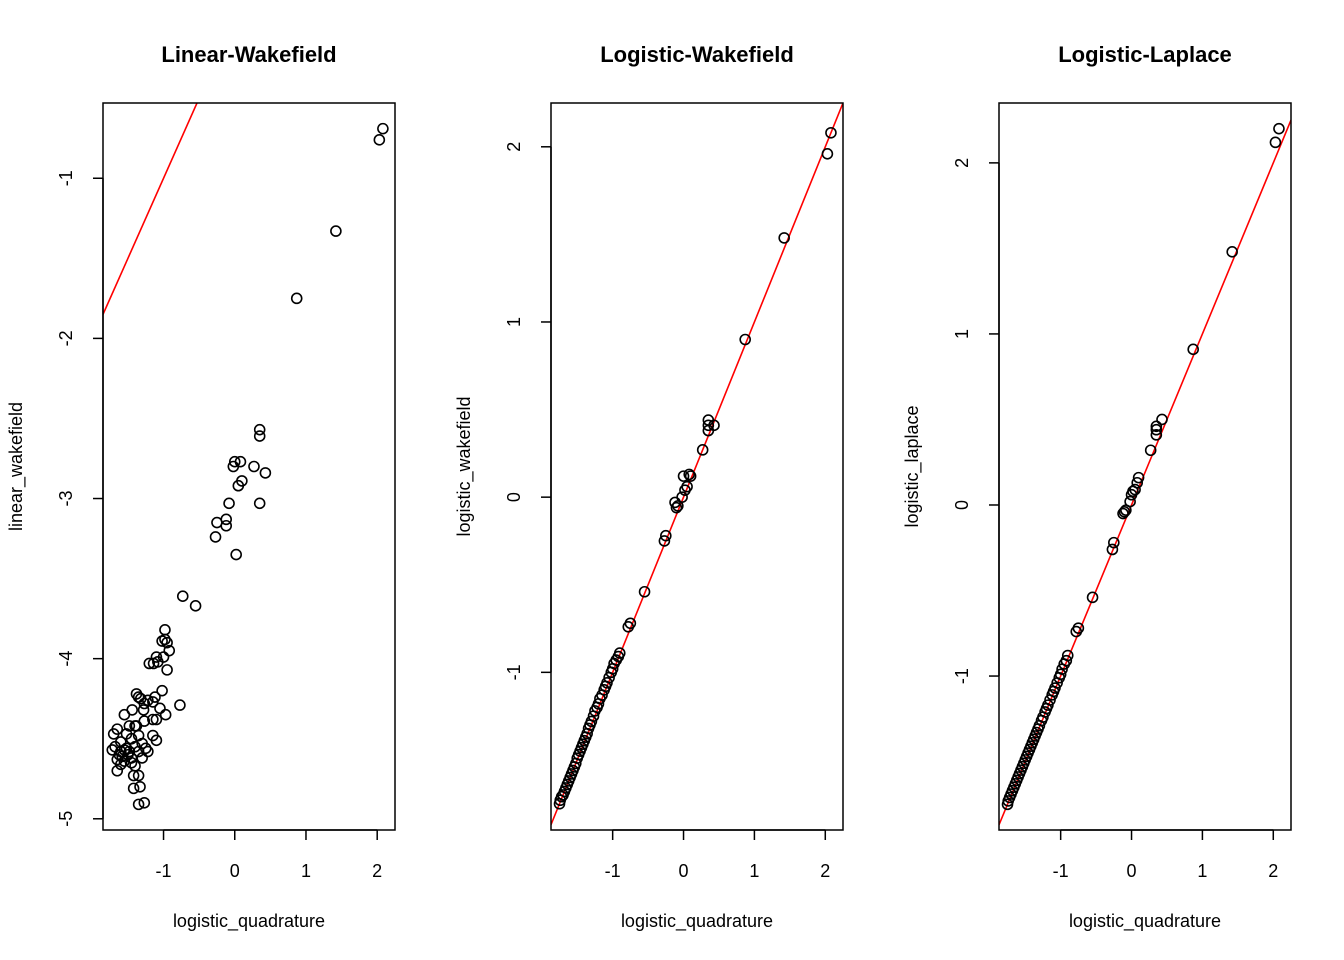  What do you see at coordinates (697, 54) in the screenshot?
I see `panel-title: Logistic-Wakefield` at bounding box center [697, 54].